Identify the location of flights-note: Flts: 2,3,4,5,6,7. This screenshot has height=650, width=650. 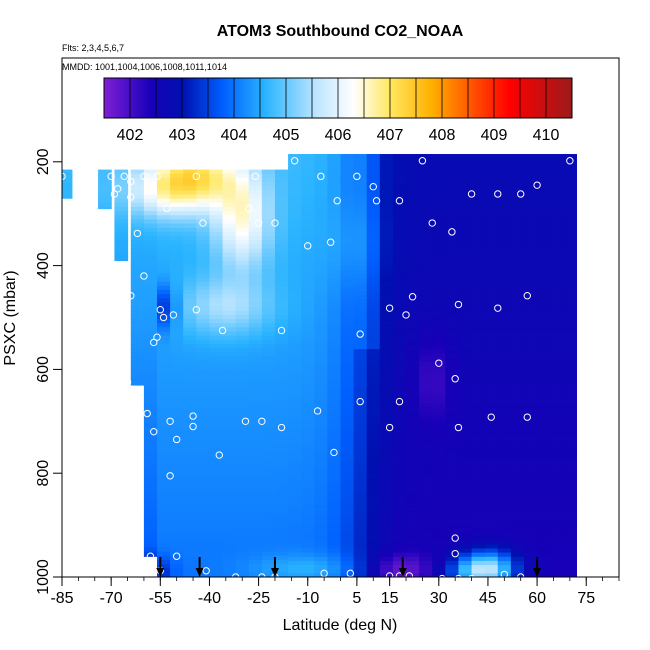
(93, 48).